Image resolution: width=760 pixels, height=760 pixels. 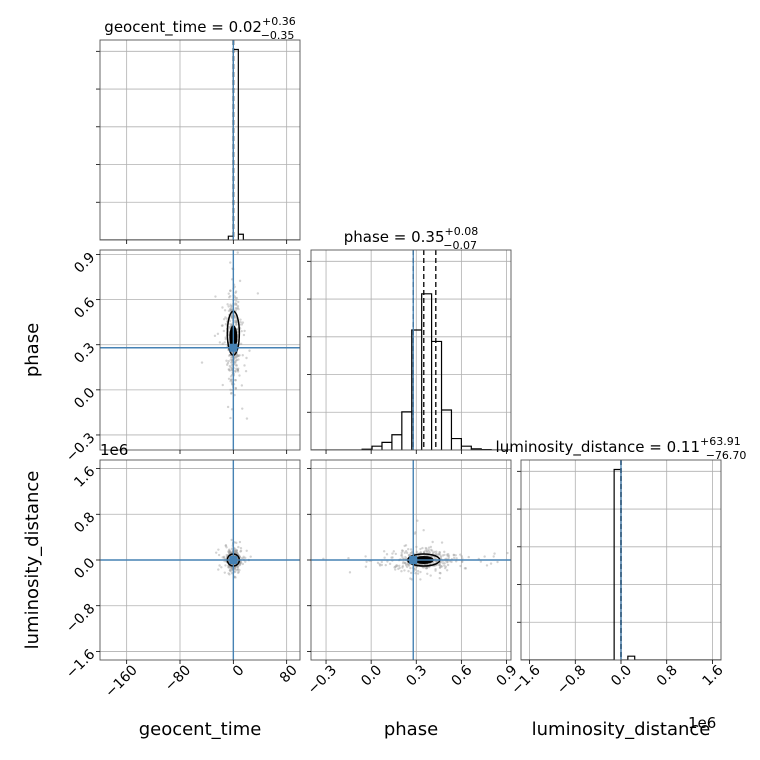 What do you see at coordinates (80, 663) in the screenshot?
I see `y-tick-label-luminosity_distance: −1.6` at bounding box center [80, 663].